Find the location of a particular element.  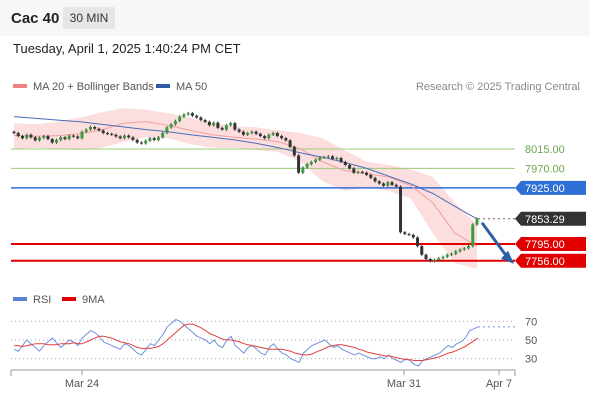

level-label-0: 8015.00 is located at coordinates (545, 150).